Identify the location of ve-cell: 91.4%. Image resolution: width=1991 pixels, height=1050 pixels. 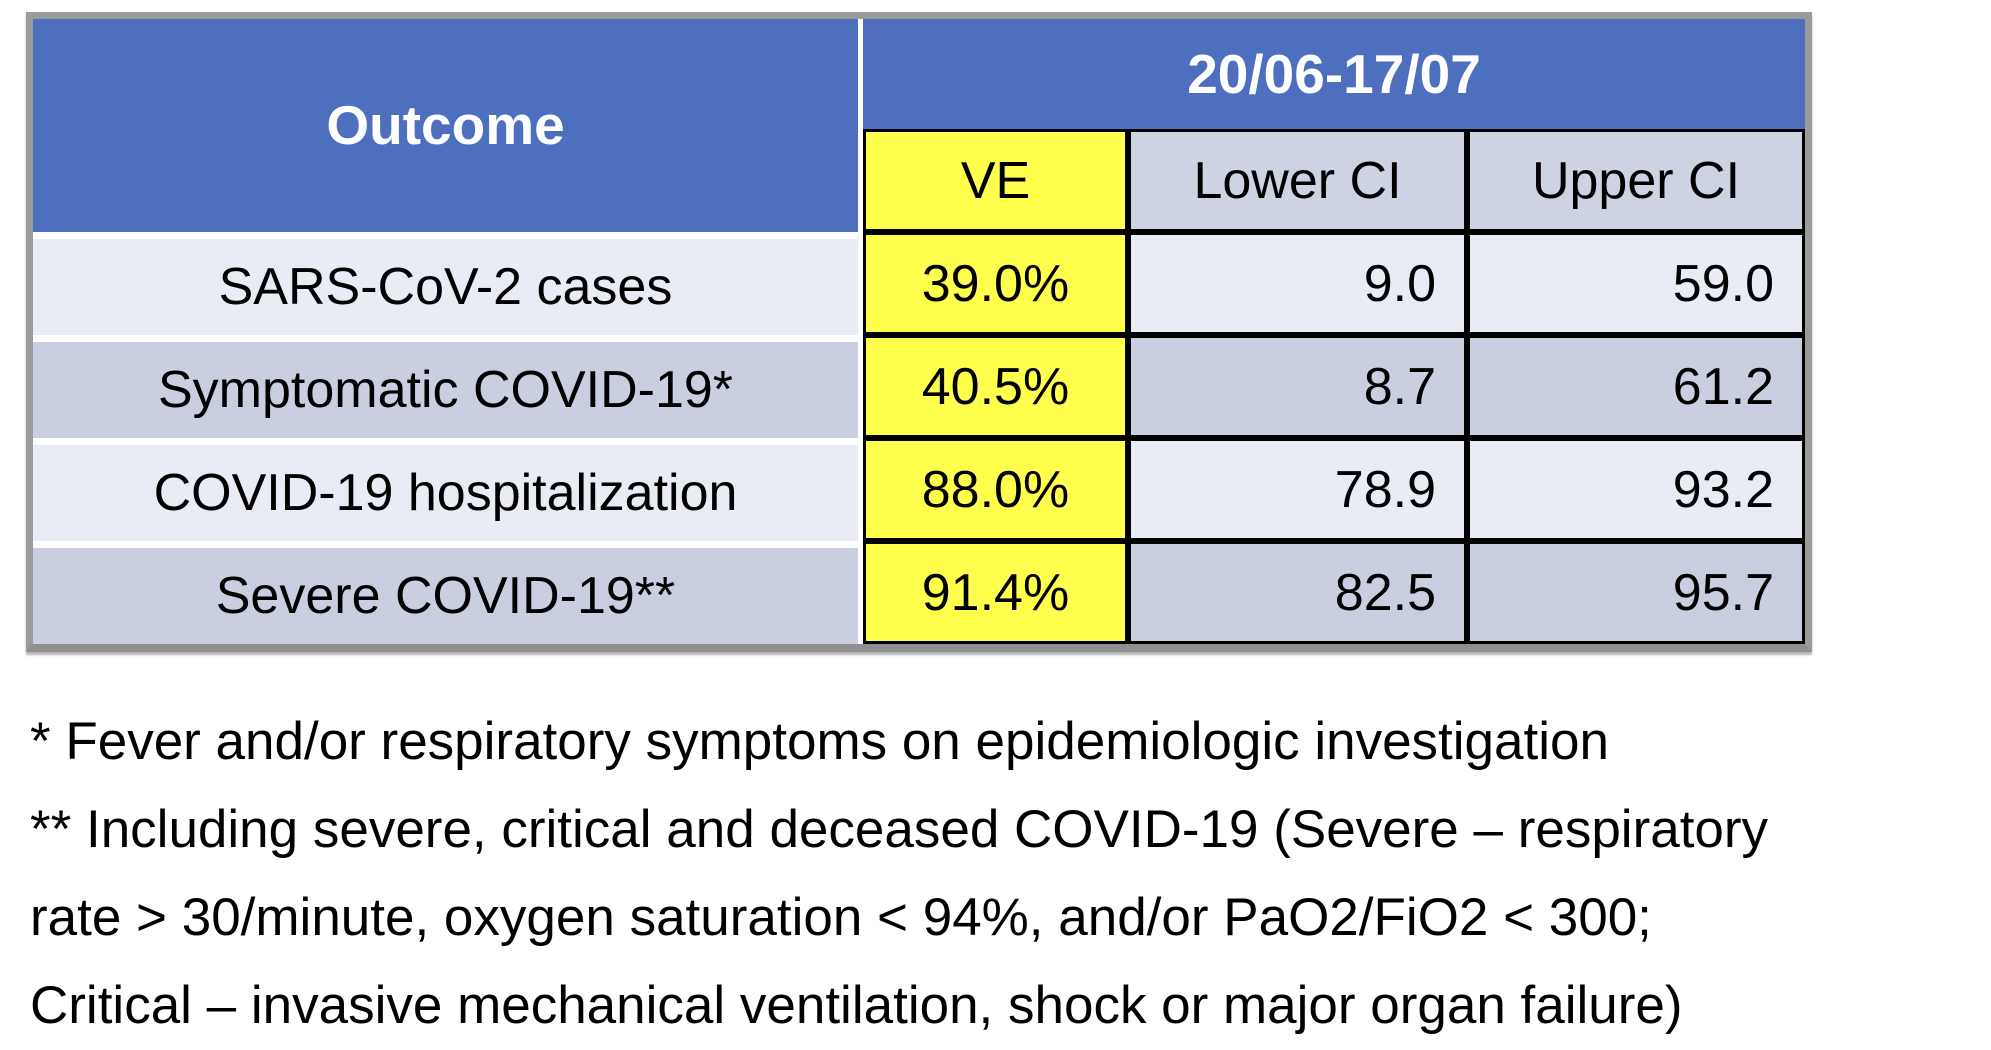
(995, 592).